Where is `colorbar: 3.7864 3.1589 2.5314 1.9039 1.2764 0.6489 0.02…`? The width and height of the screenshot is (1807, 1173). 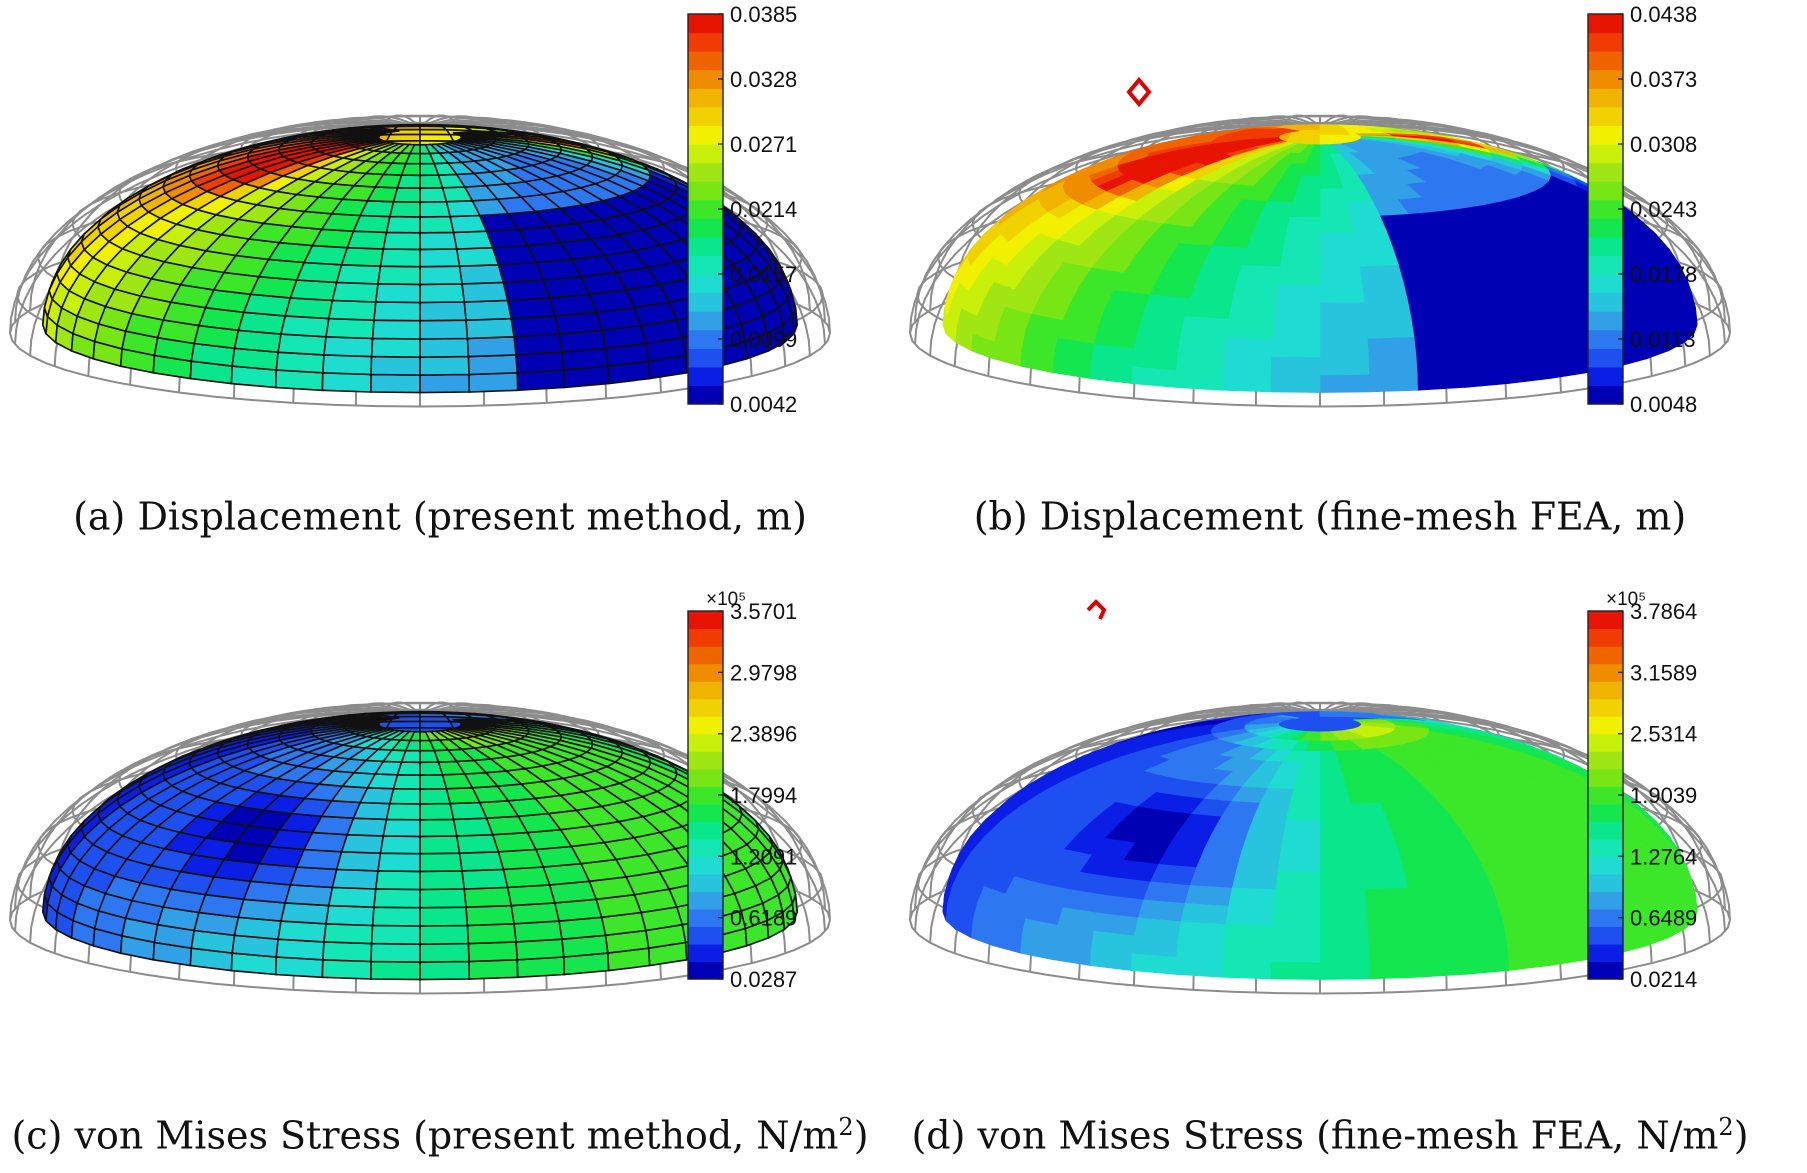 colorbar: 3.7864 3.1589 2.5314 1.9039 1.2764 0.6489 0.02… is located at coordinates (1642, 790).